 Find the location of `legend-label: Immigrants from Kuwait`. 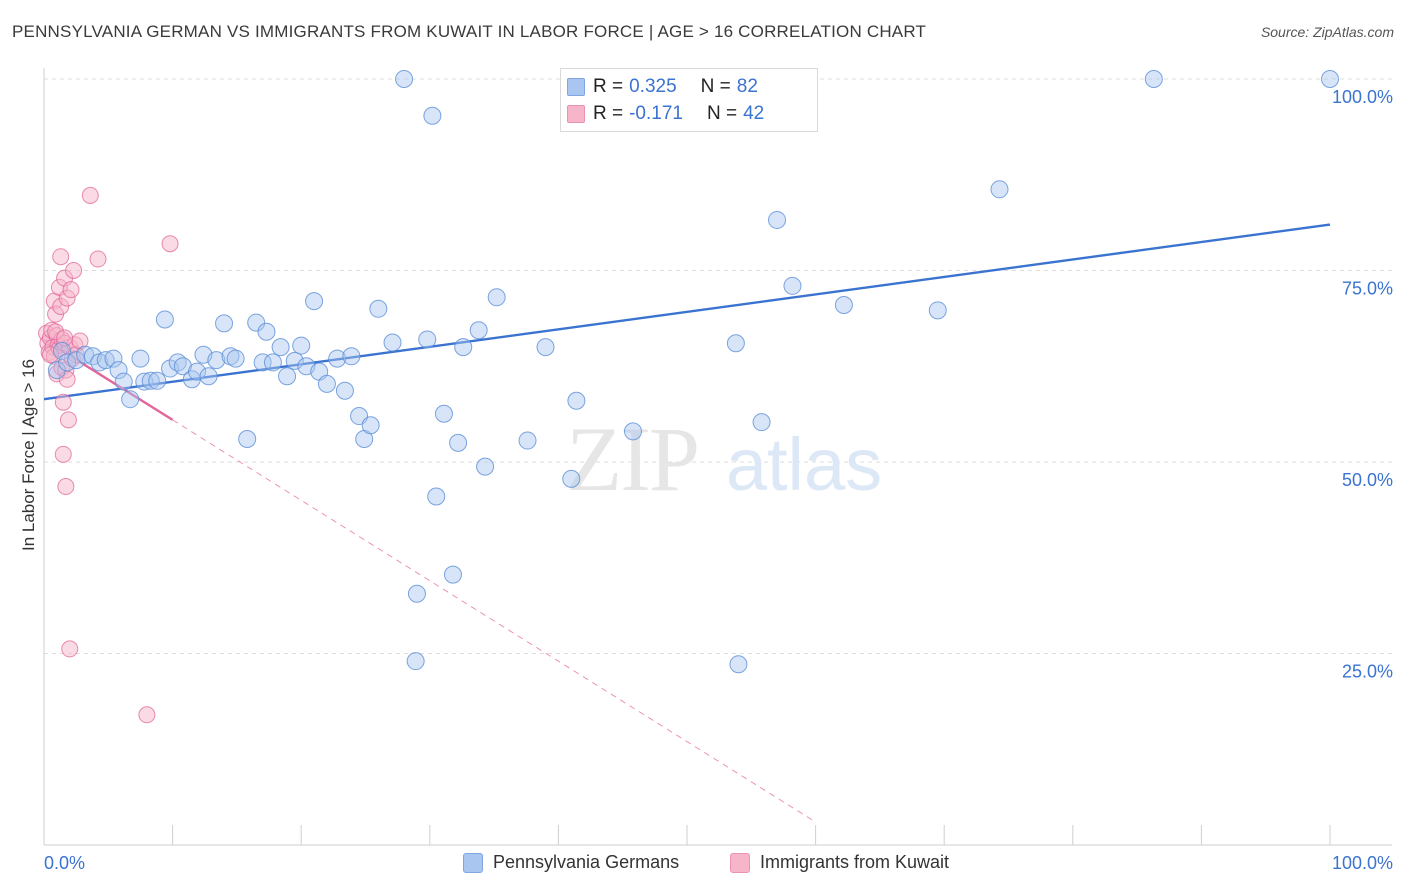

legend-label: Immigrants from Kuwait is located at coordinates (855, 862).